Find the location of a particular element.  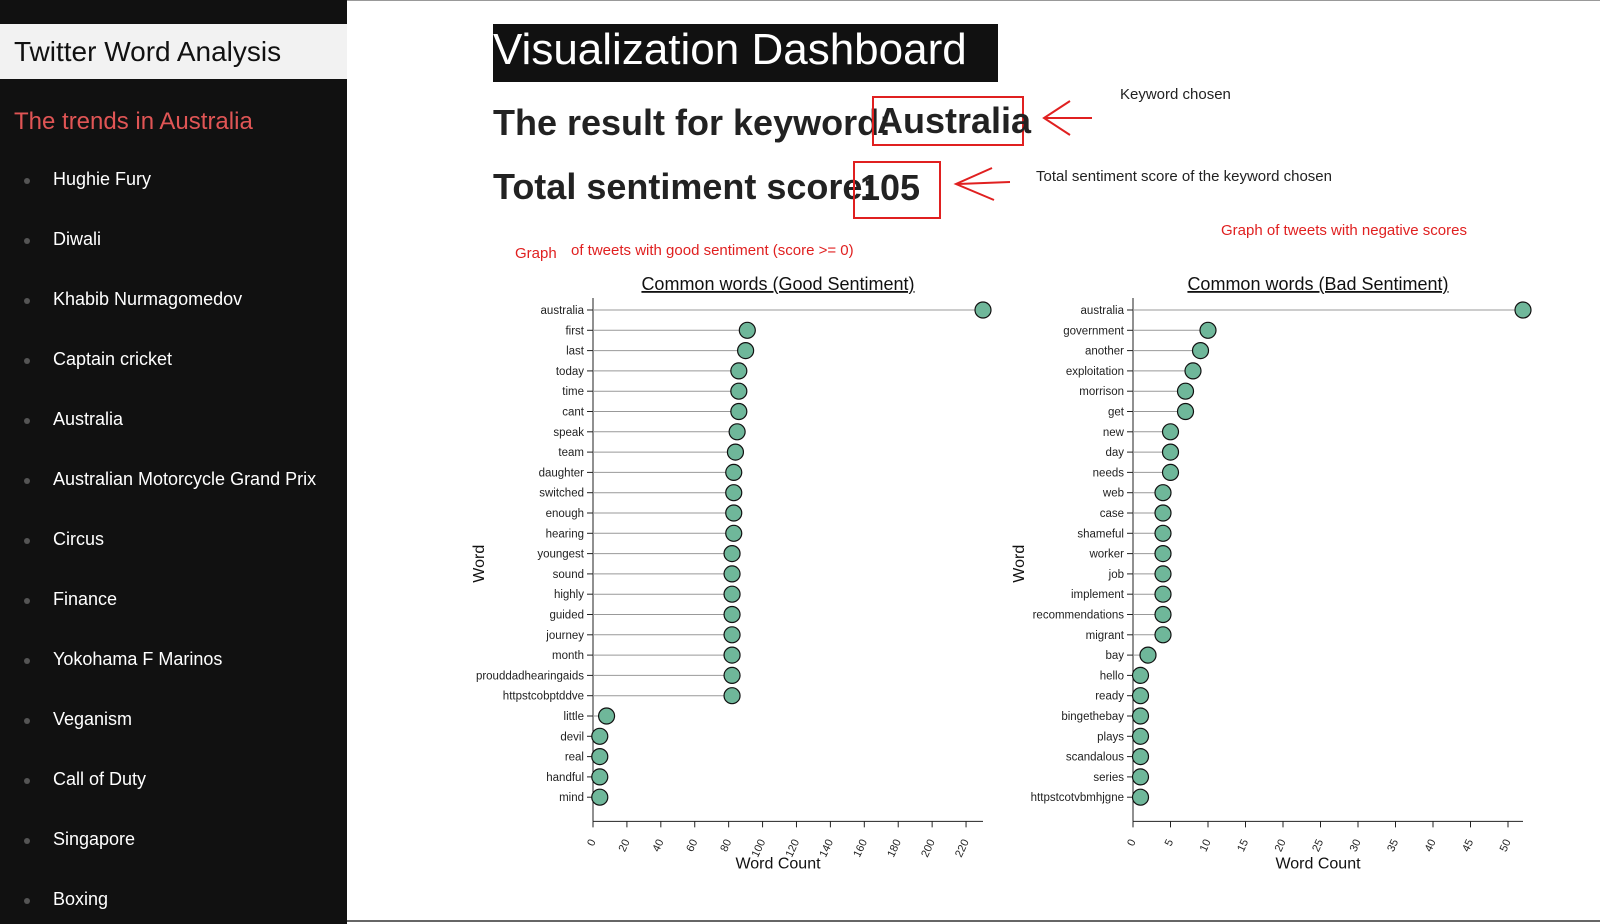

x-tick-label: 5 is located at coordinates (1169, 843).